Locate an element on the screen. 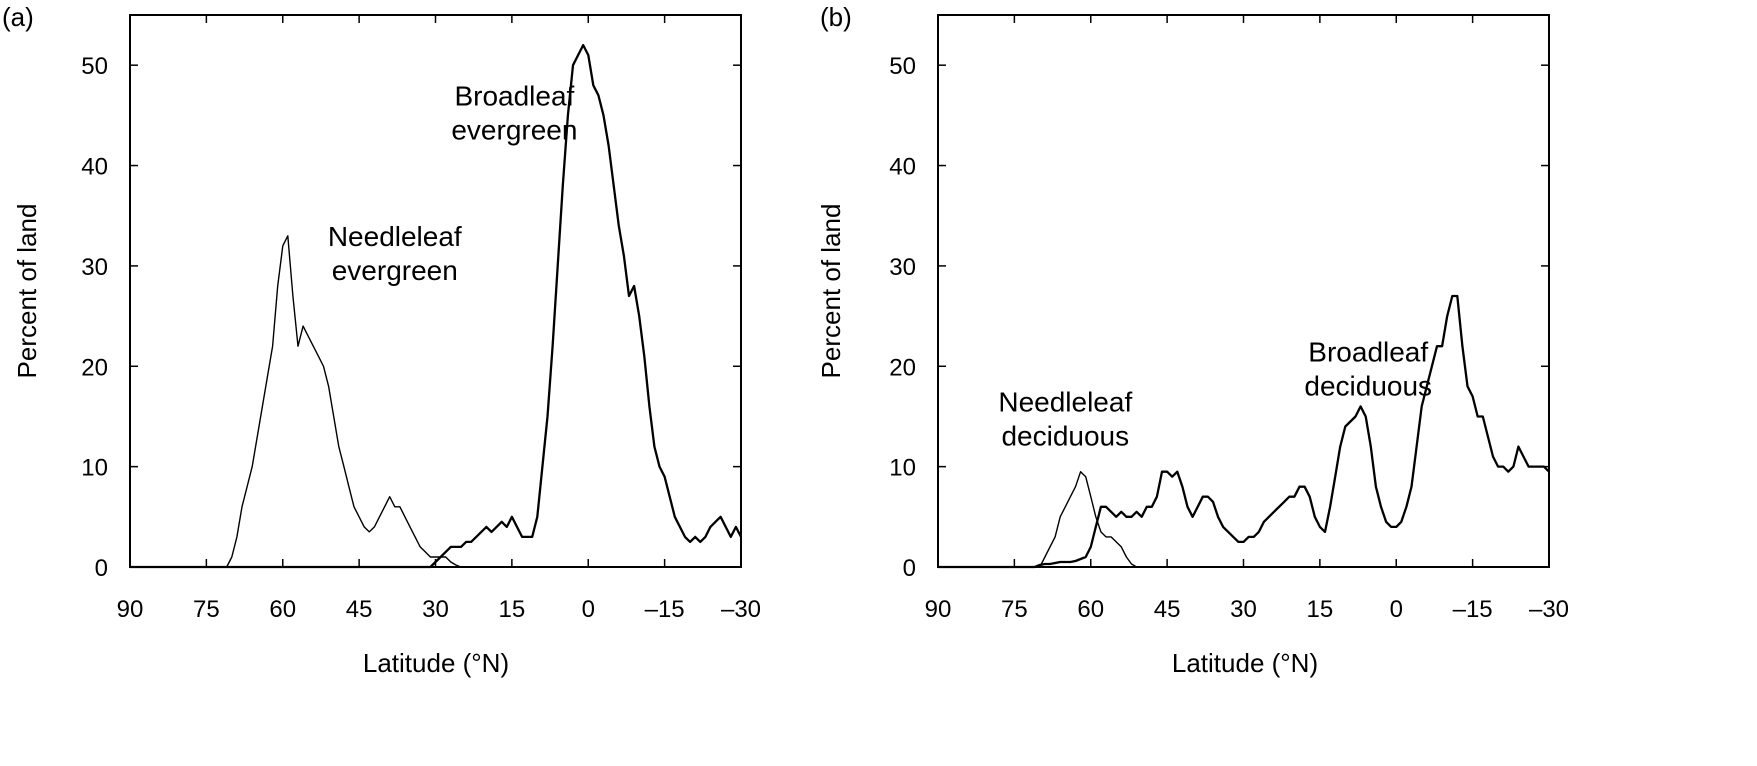 This screenshot has height=766, width=1757. series-line-needleleaf-deciduous is located at coordinates (1243, 519).